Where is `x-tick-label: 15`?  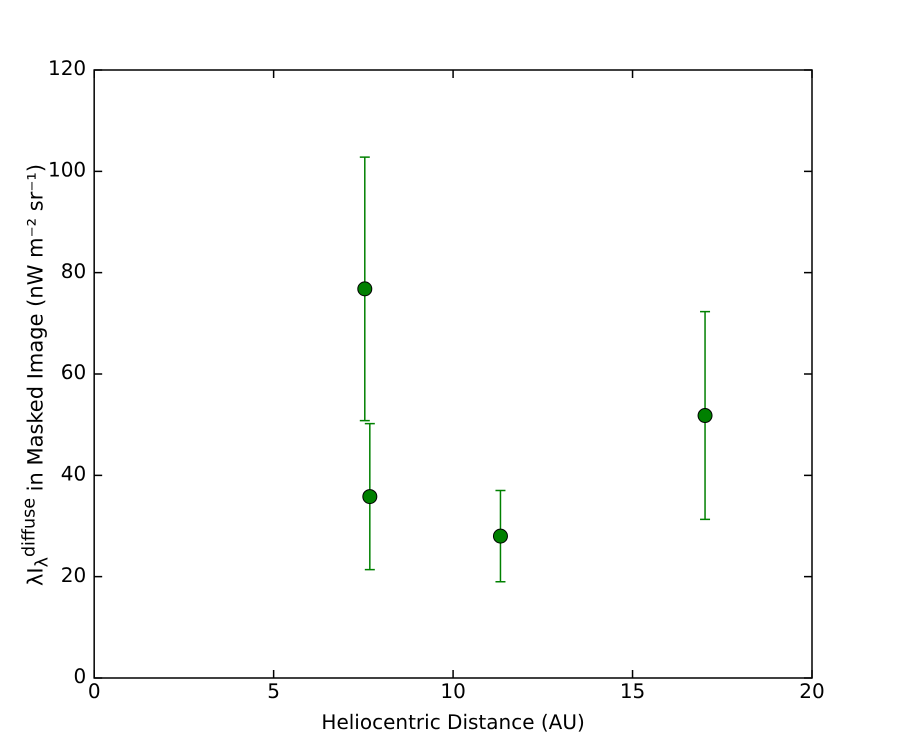 x-tick-label: 15 is located at coordinates (633, 691).